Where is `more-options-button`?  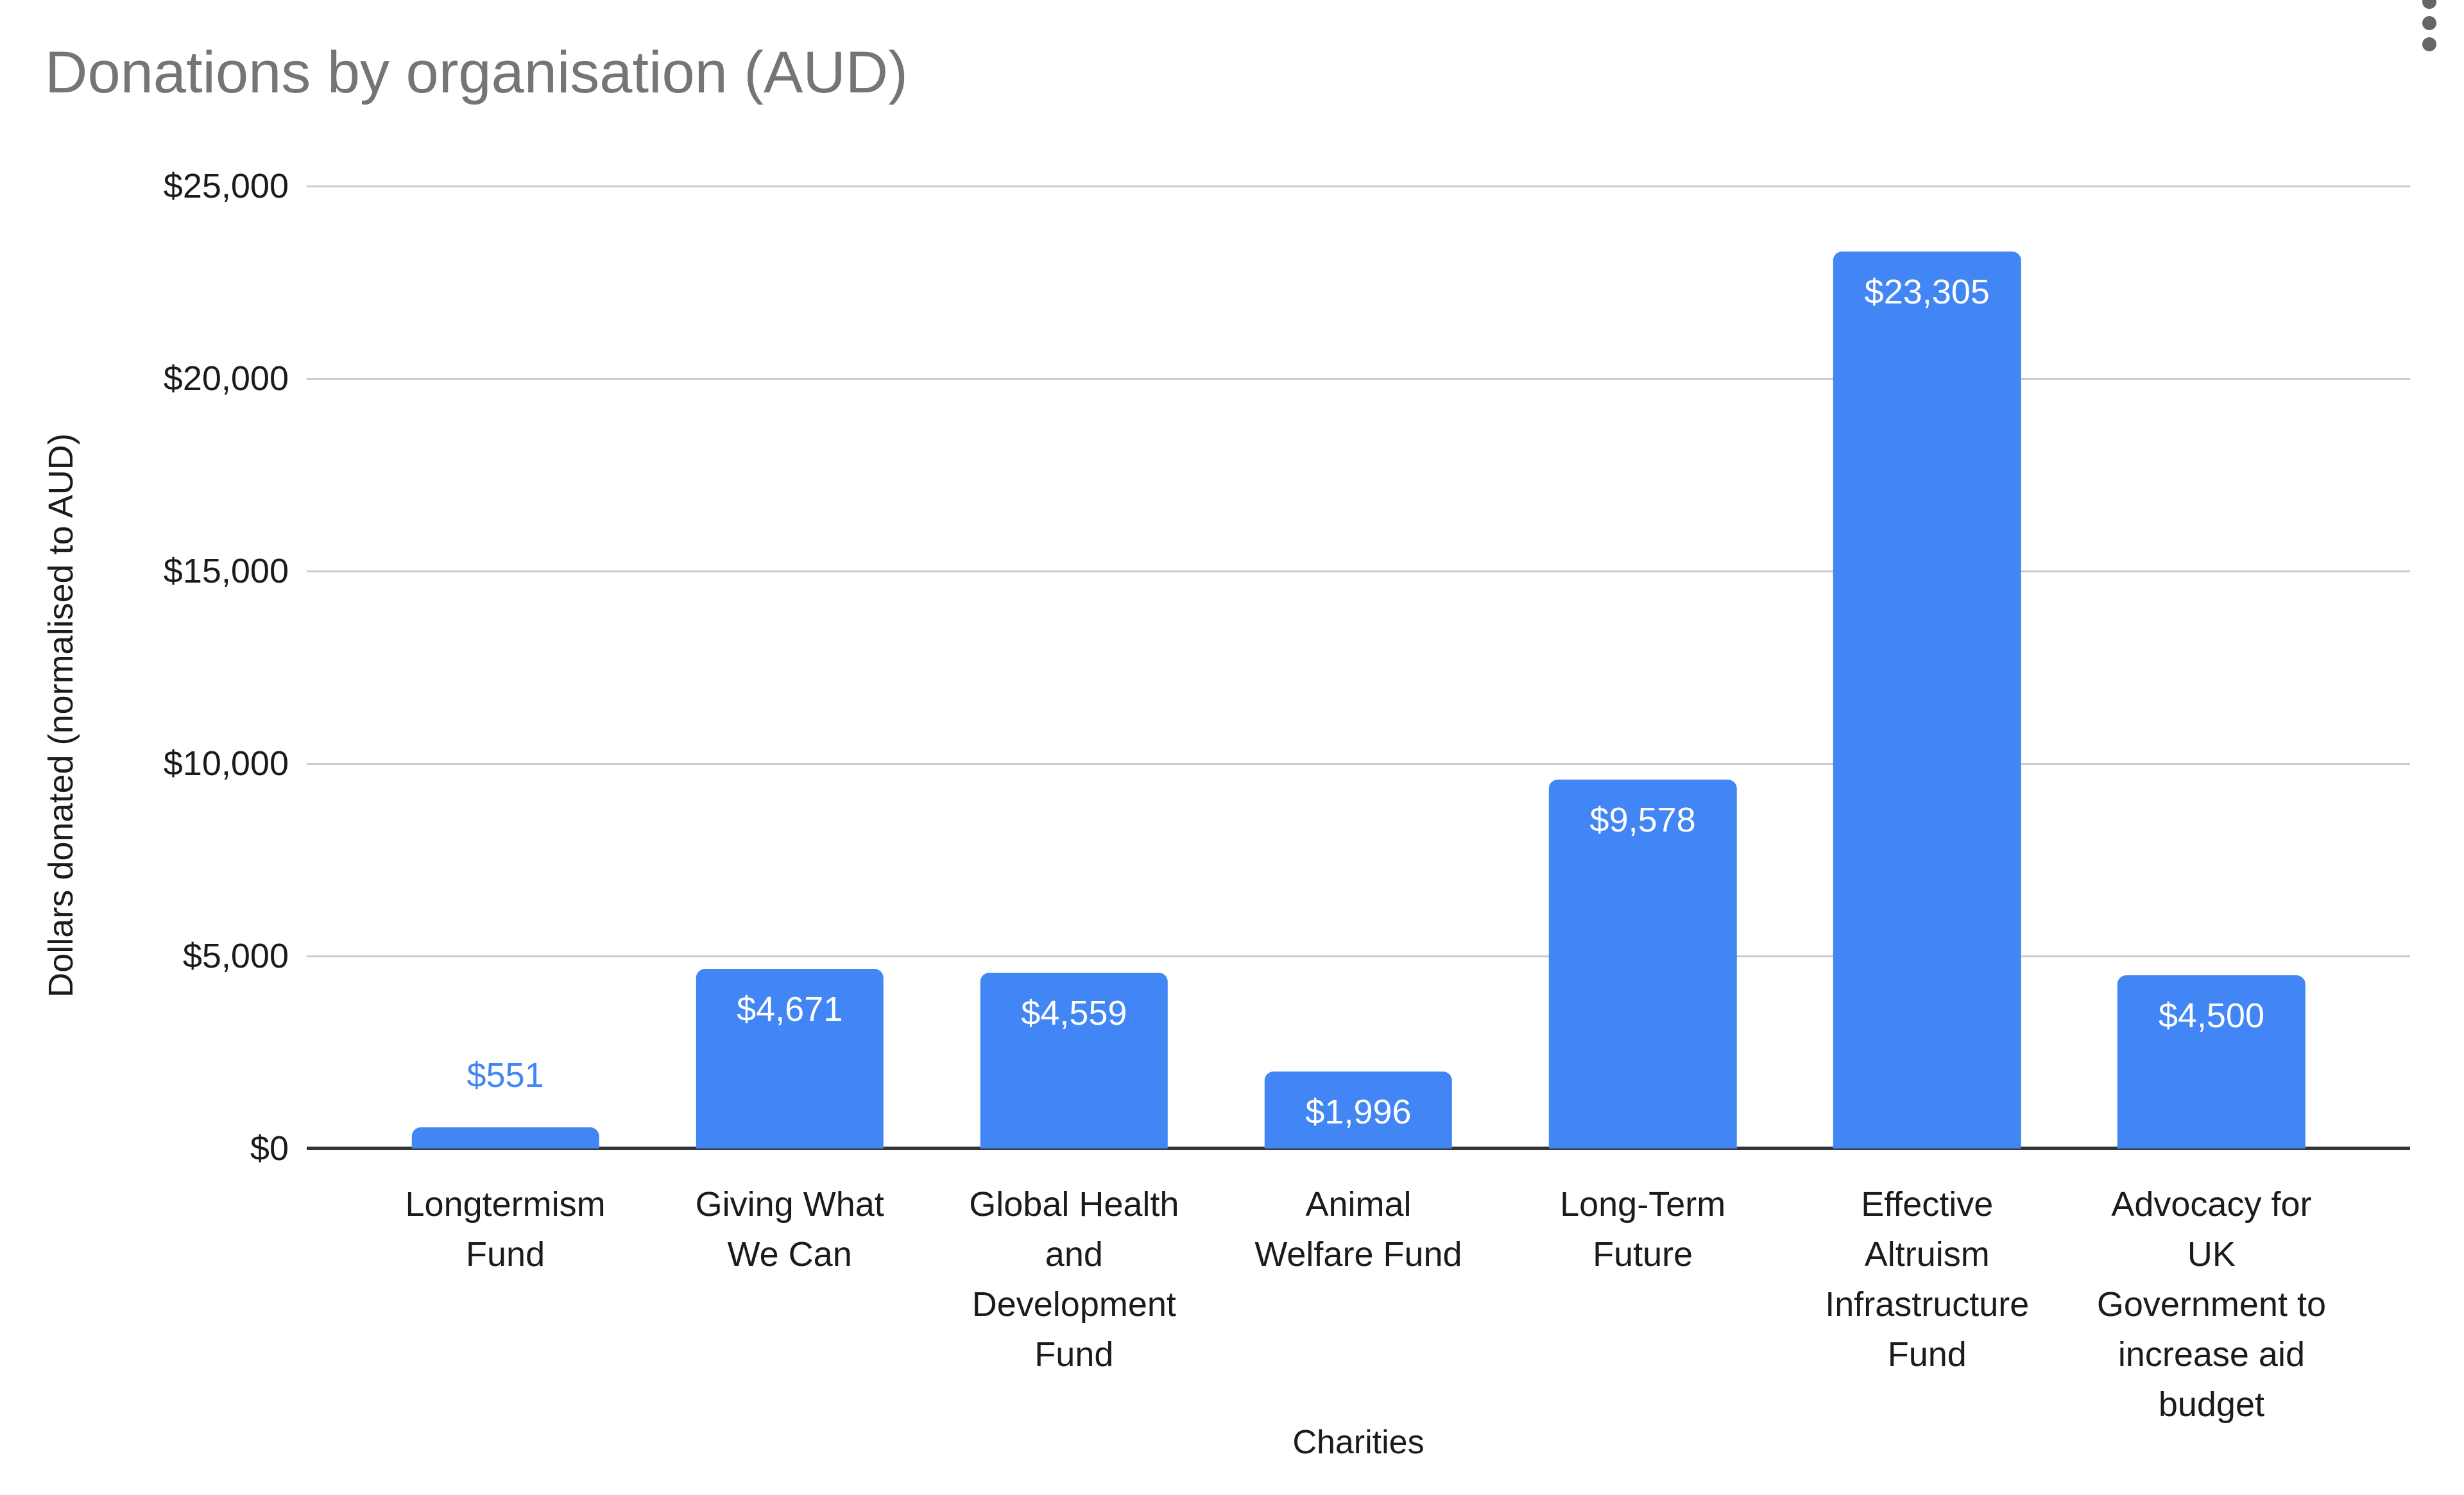
more-options-button is located at coordinates (2430, 25).